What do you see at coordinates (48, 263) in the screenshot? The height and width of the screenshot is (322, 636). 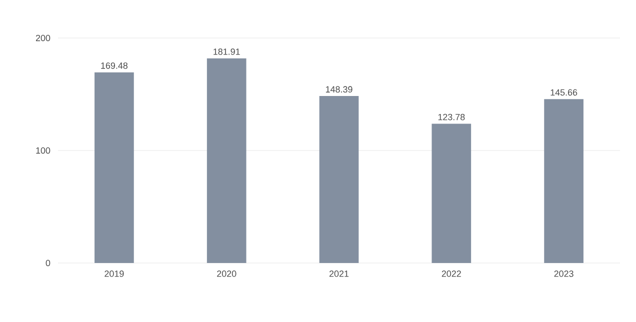 I see `y-tick-label: 0` at bounding box center [48, 263].